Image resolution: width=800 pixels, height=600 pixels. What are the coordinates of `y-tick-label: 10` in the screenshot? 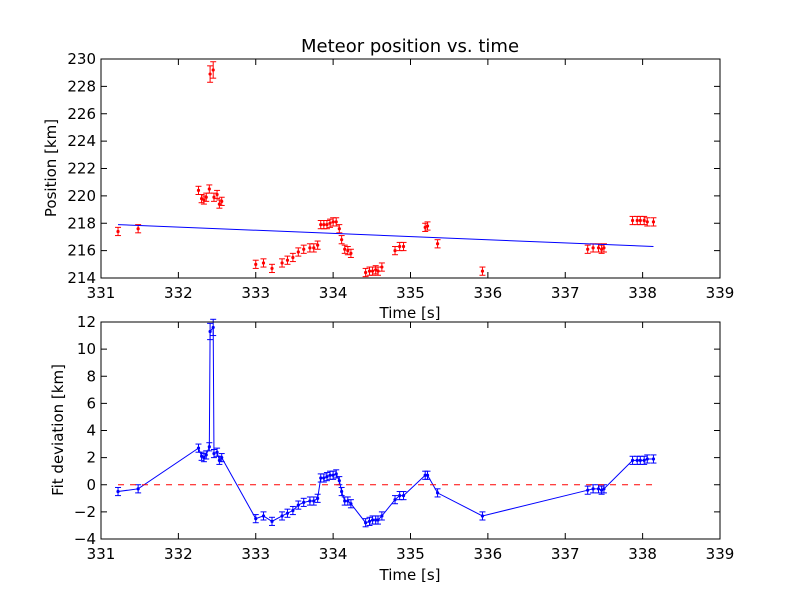 It's located at (86, 349).